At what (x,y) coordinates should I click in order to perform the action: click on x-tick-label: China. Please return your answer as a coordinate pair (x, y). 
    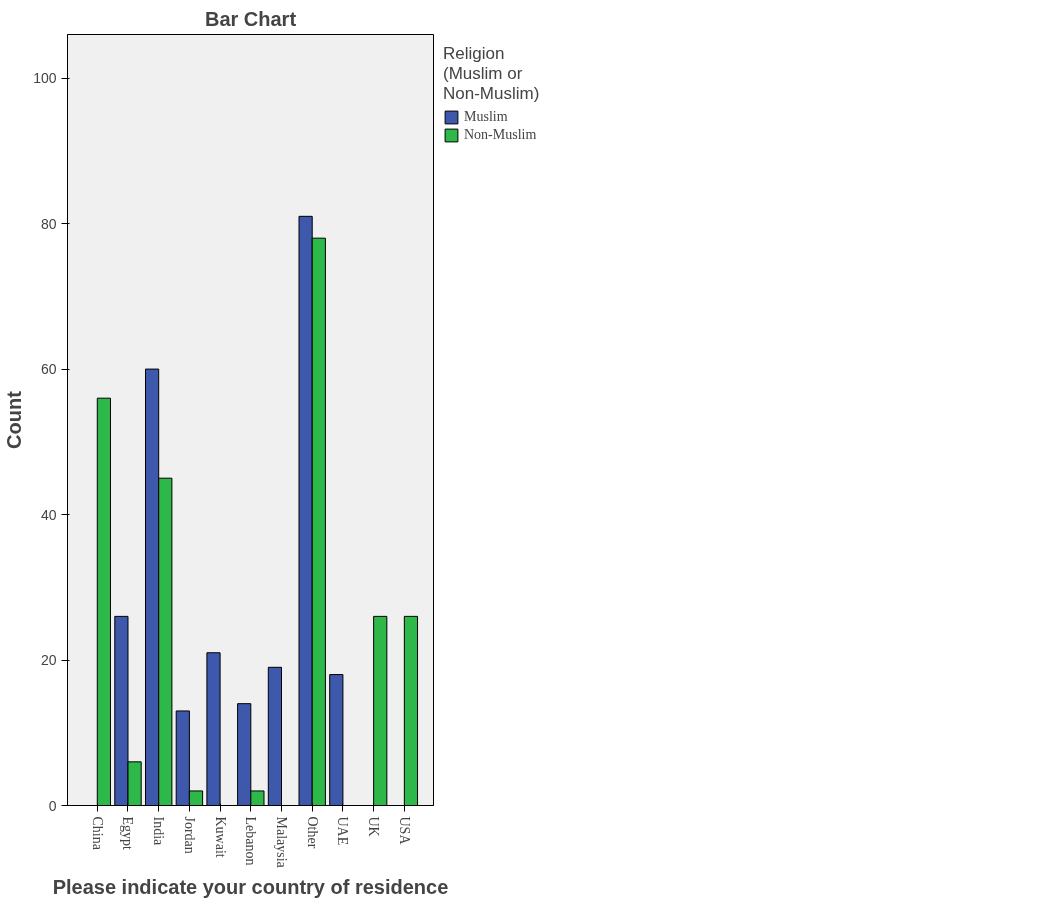
    Looking at the image, I should click on (97, 833).